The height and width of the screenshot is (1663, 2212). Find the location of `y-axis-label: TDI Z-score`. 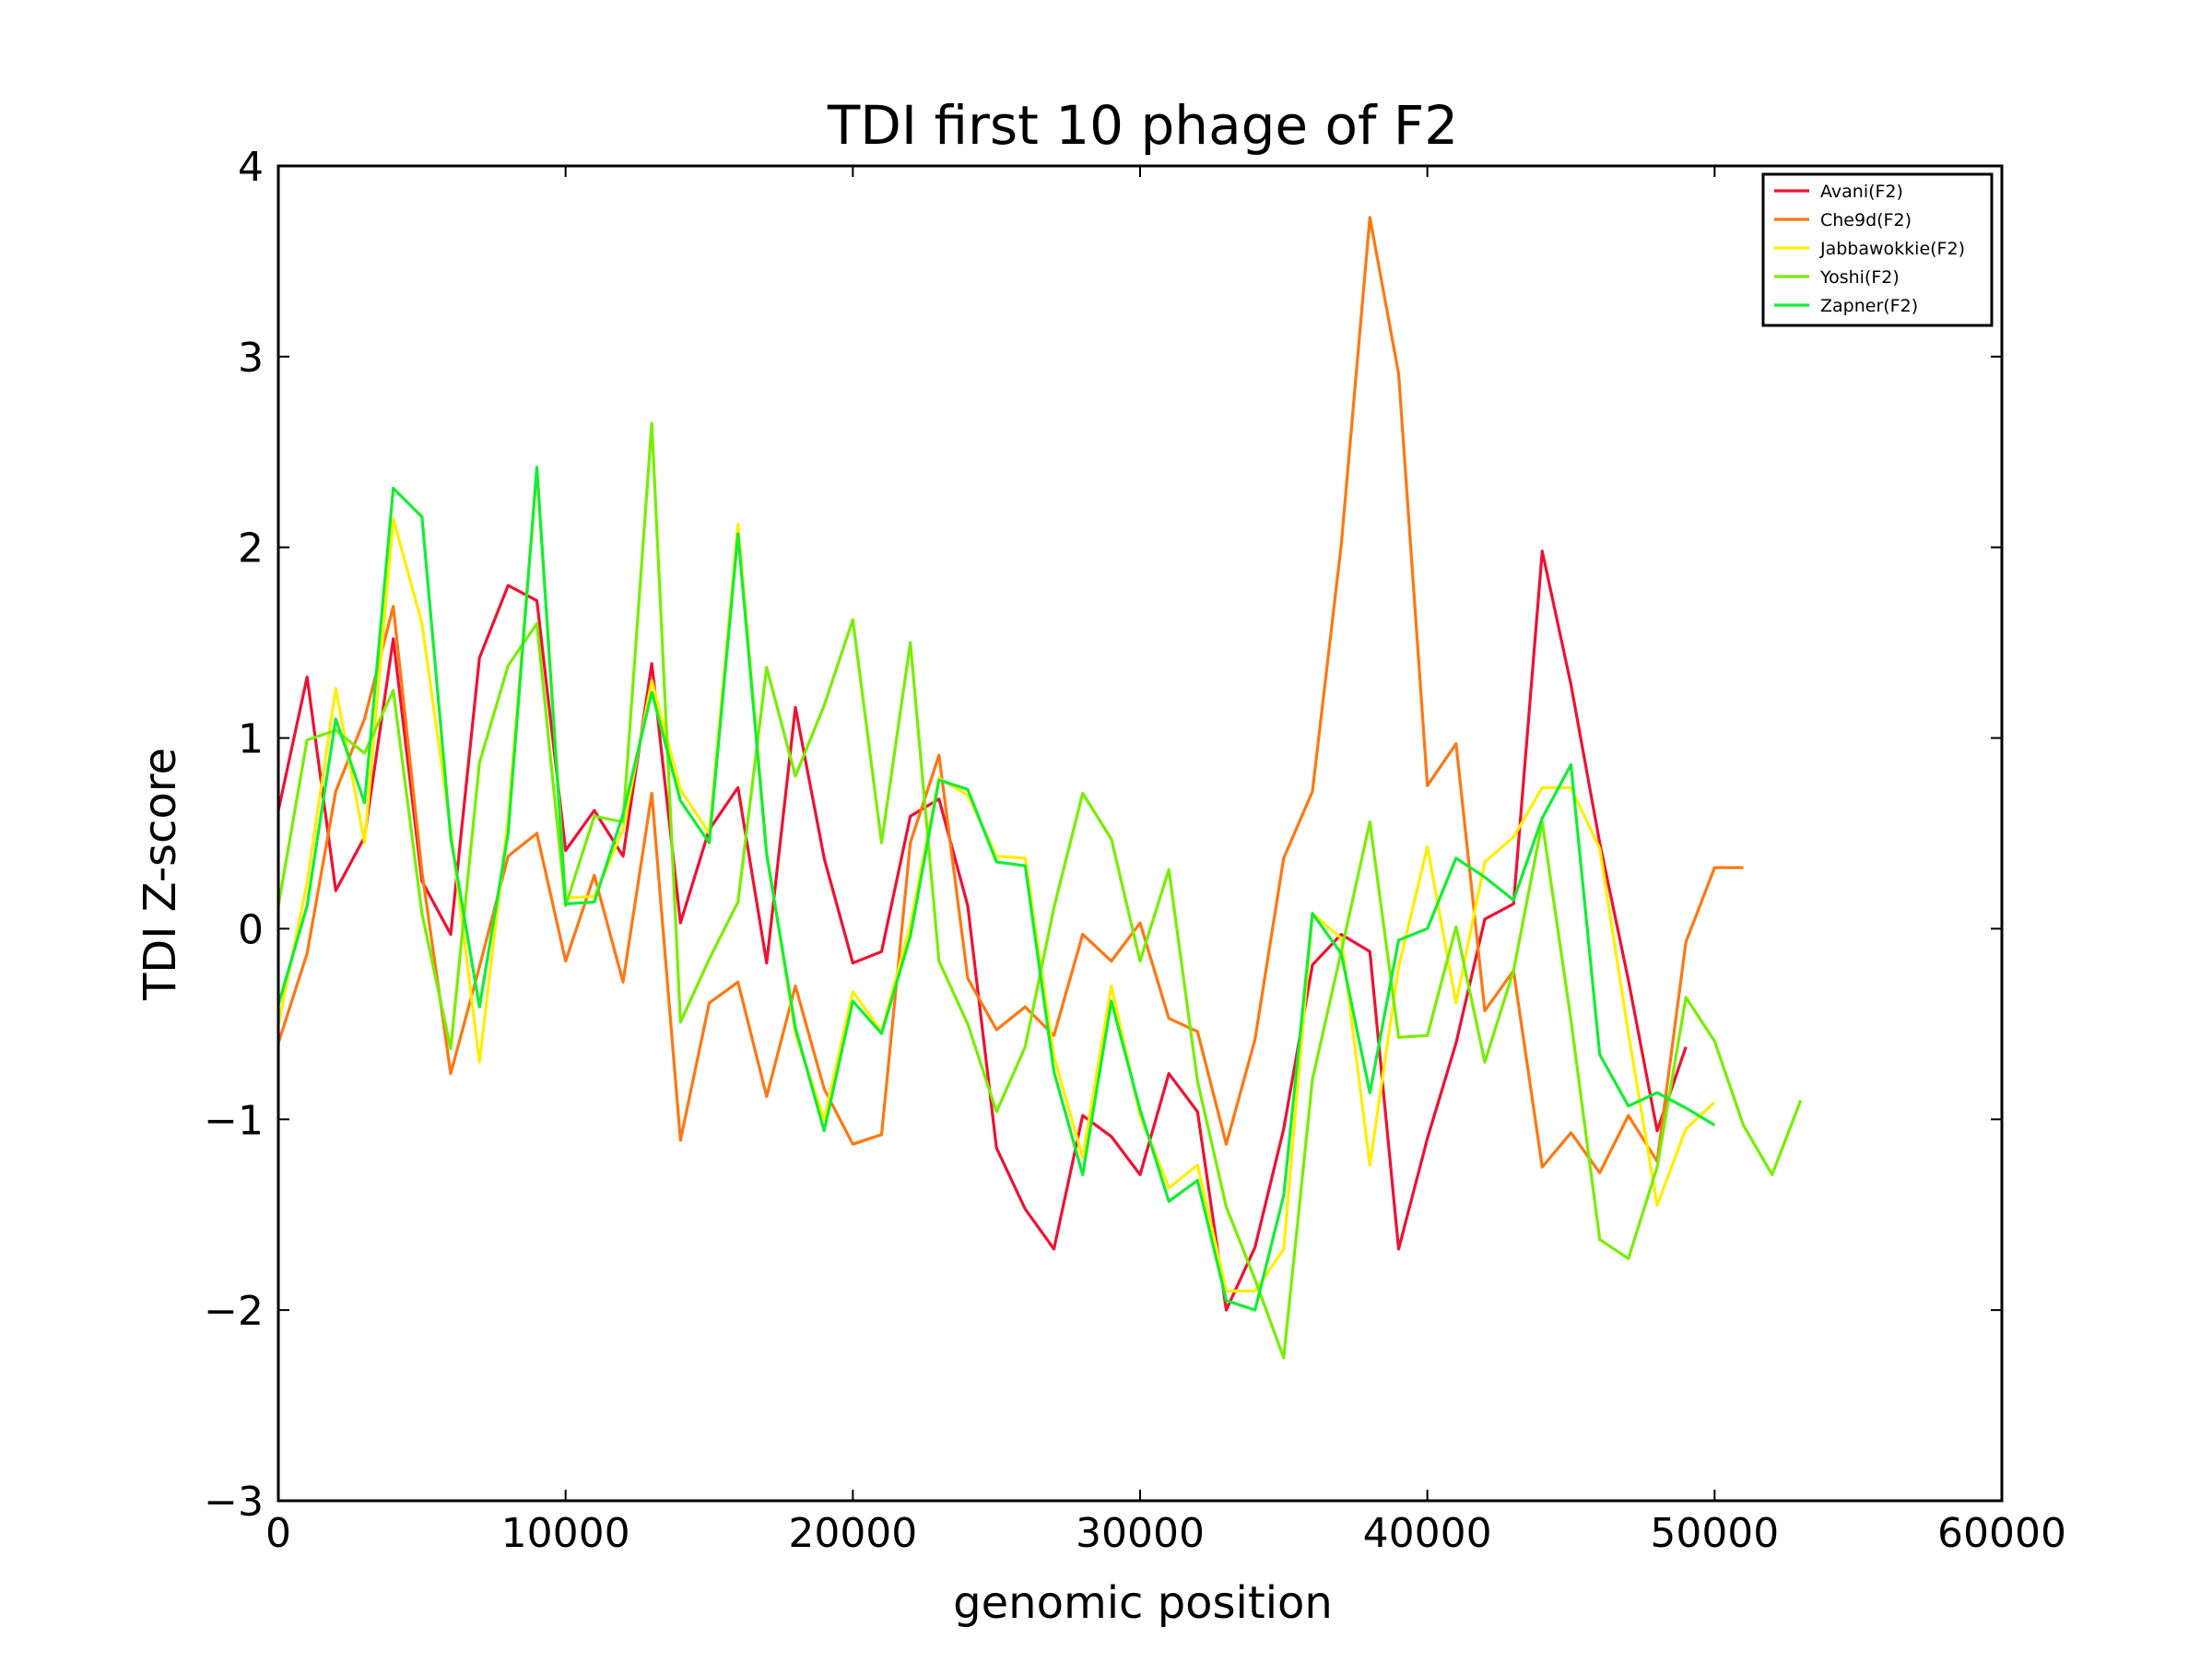

y-axis-label: TDI Z-score is located at coordinates (160, 874).